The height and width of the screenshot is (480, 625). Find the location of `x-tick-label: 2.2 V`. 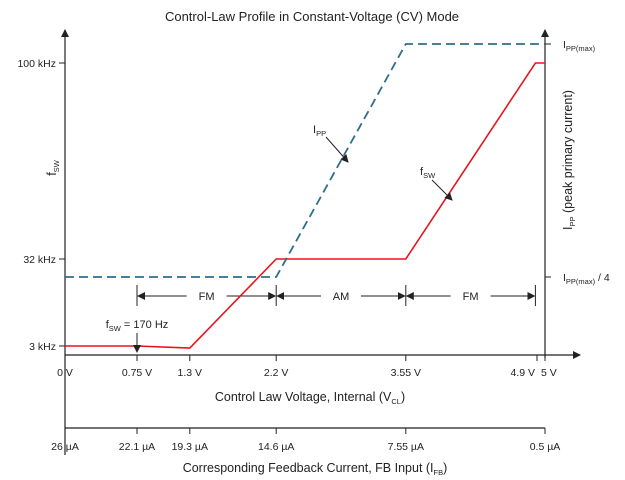

x-tick-label: 2.2 V is located at coordinates (276, 373).